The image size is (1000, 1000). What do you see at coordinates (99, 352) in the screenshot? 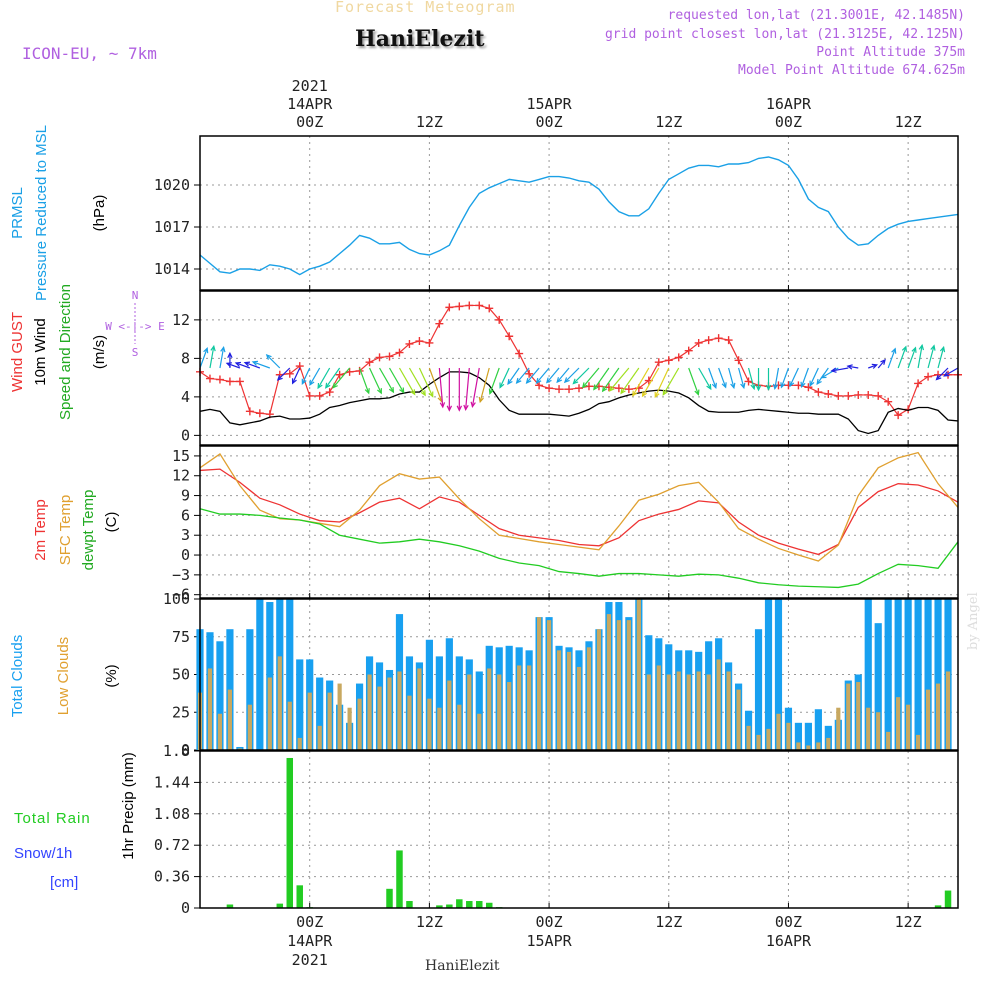
I see `wind-unit-label: (m/s)` at bounding box center [99, 352].